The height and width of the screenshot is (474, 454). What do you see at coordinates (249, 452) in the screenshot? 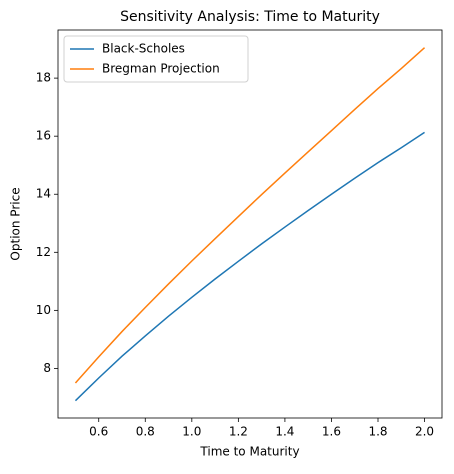
I see `x-axis-label: Time to Maturity` at bounding box center [249, 452].